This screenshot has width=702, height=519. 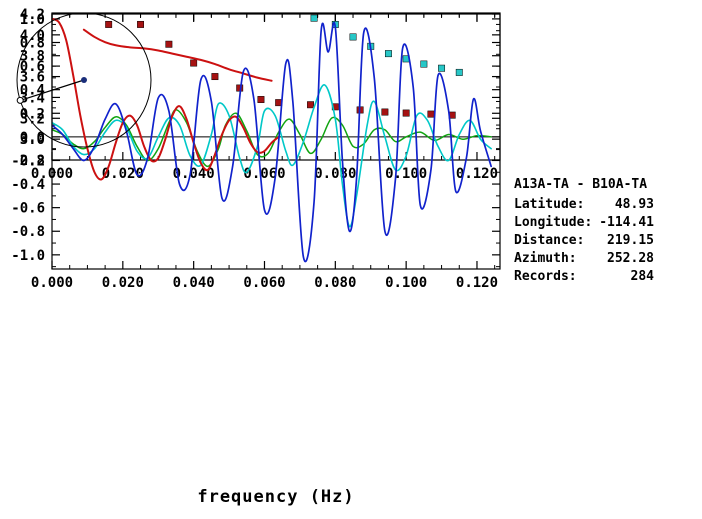 I want to click on info-row-longitude: Longitude: -114.41, so click(x=584, y=223).